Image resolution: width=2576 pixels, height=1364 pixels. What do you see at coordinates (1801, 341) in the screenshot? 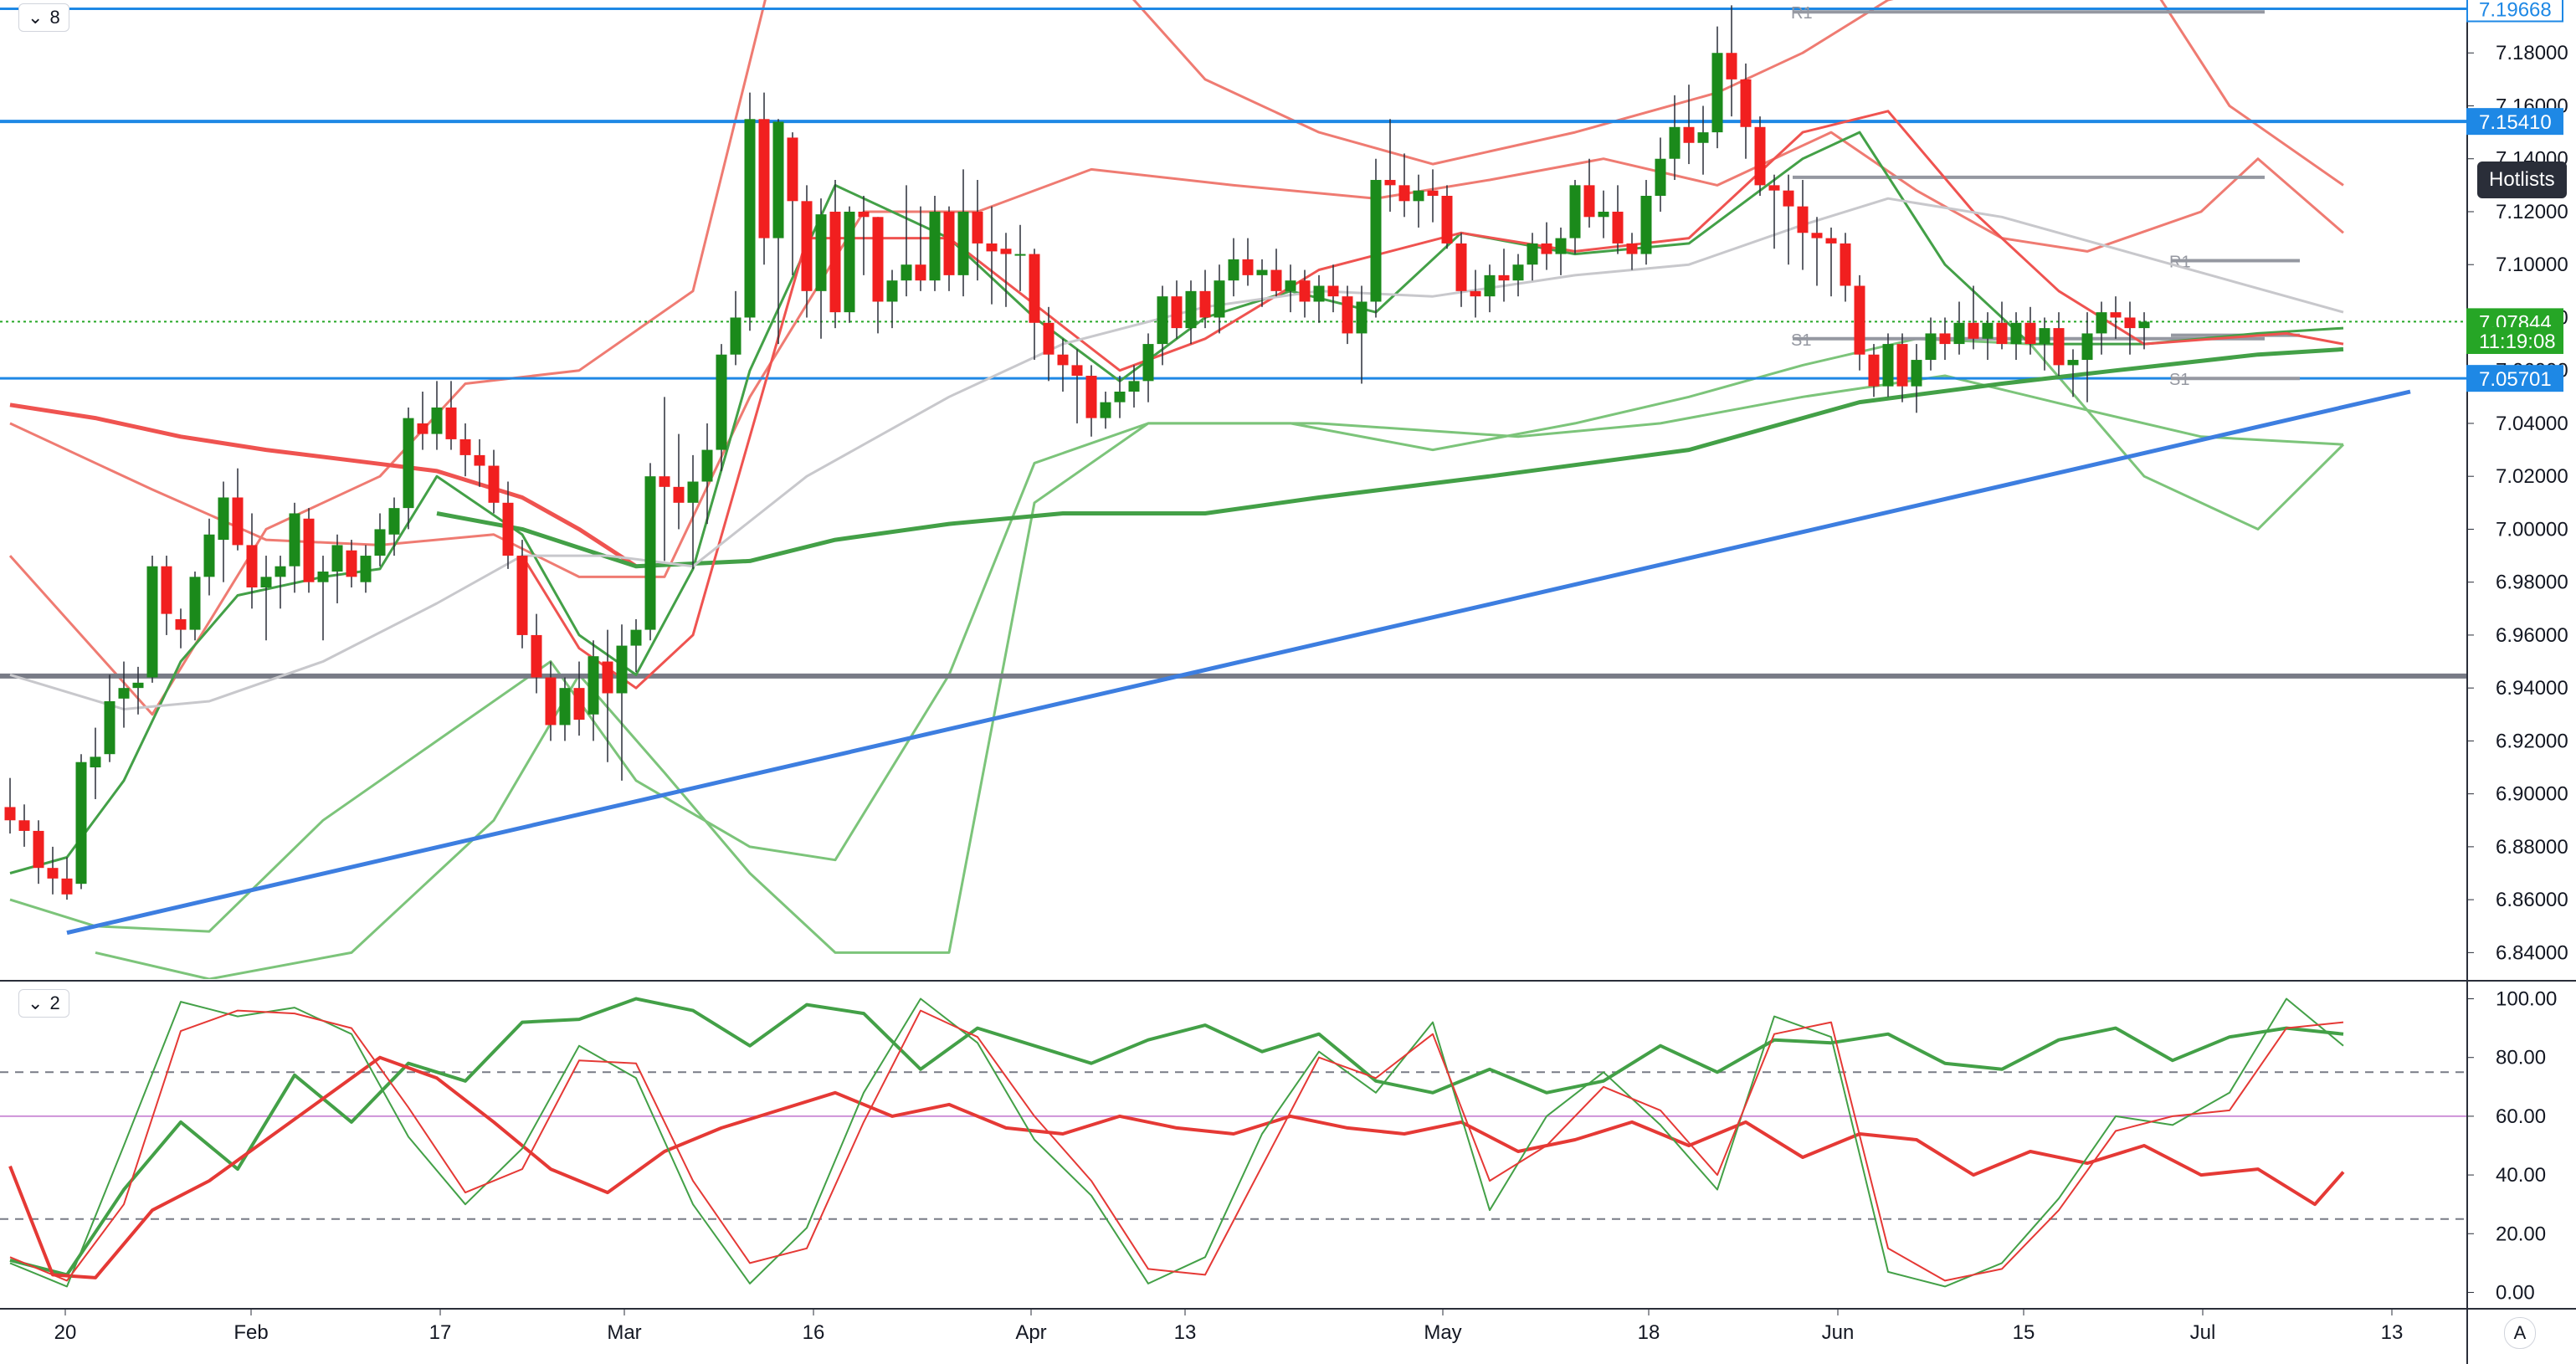
I see `pivot-label-3: S1` at bounding box center [1801, 341].